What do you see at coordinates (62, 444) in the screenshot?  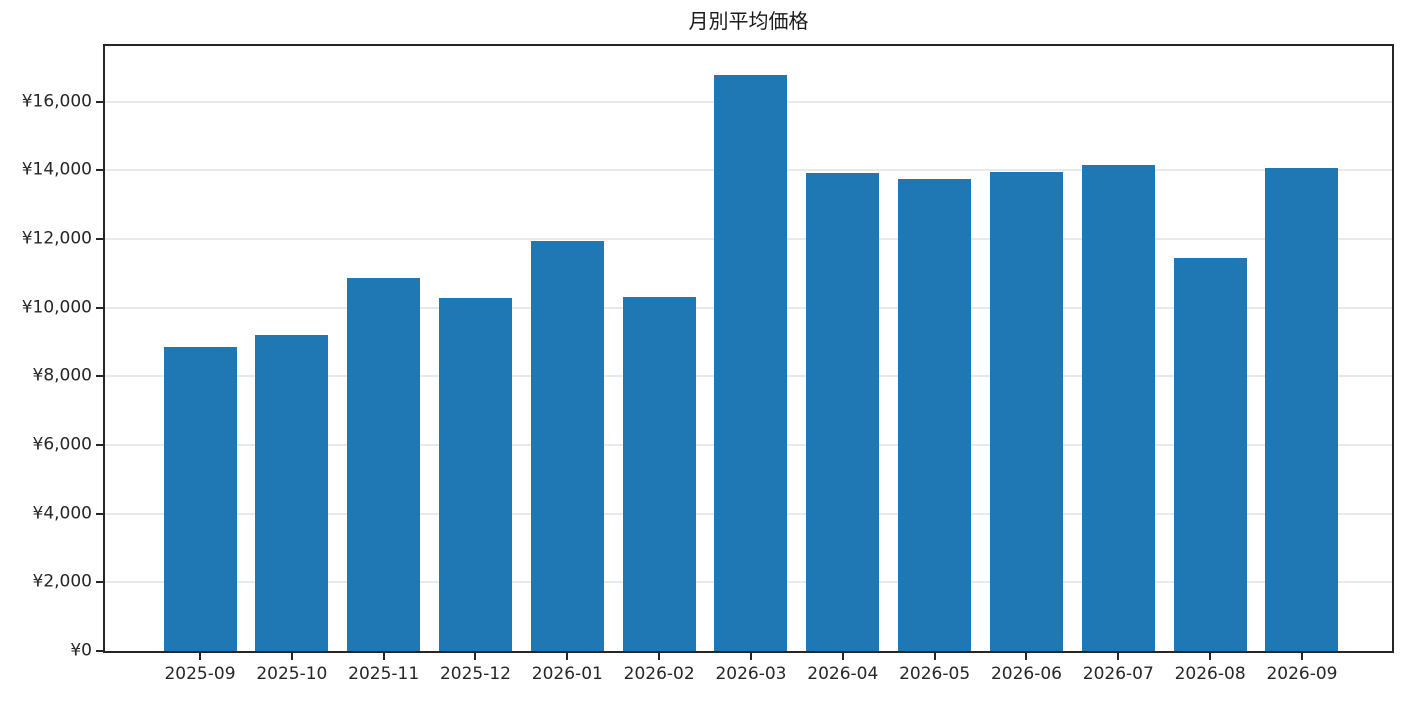 I see `y-axis-tick-label: ¥6,000` at bounding box center [62, 444].